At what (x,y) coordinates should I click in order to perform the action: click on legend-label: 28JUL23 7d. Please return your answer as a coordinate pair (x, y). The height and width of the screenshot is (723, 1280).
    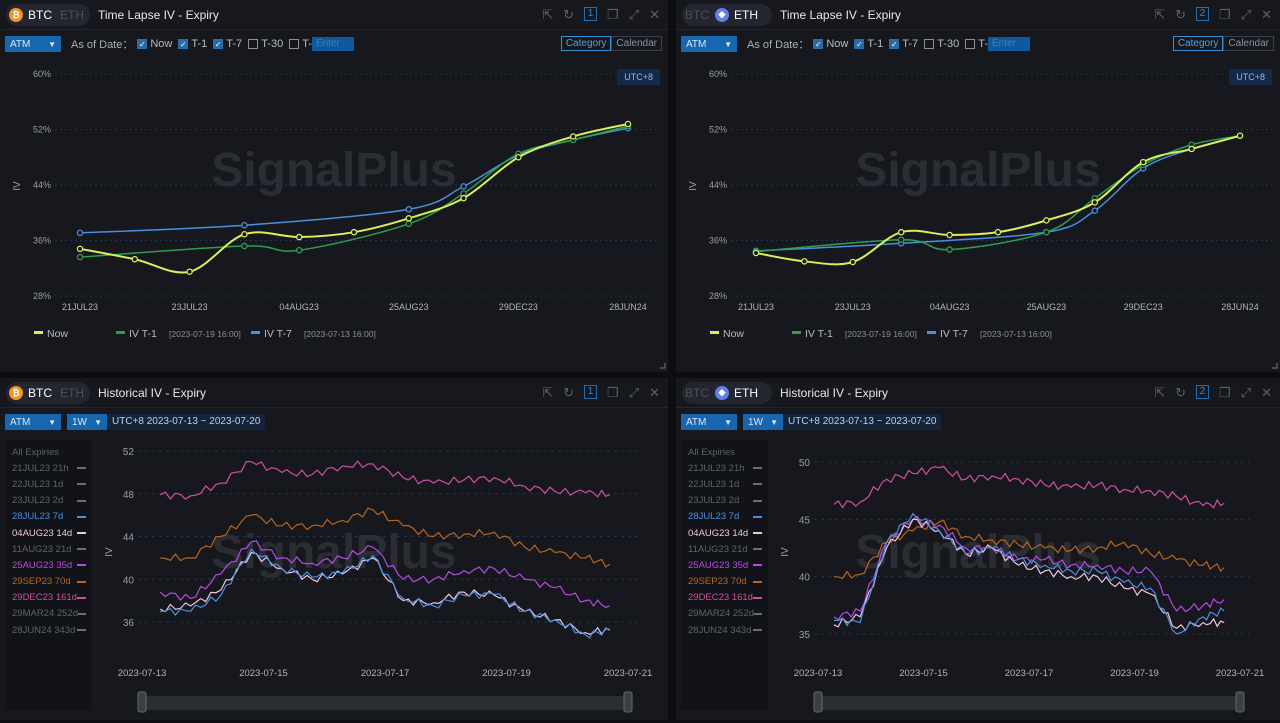
    Looking at the image, I should click on (714, 517).